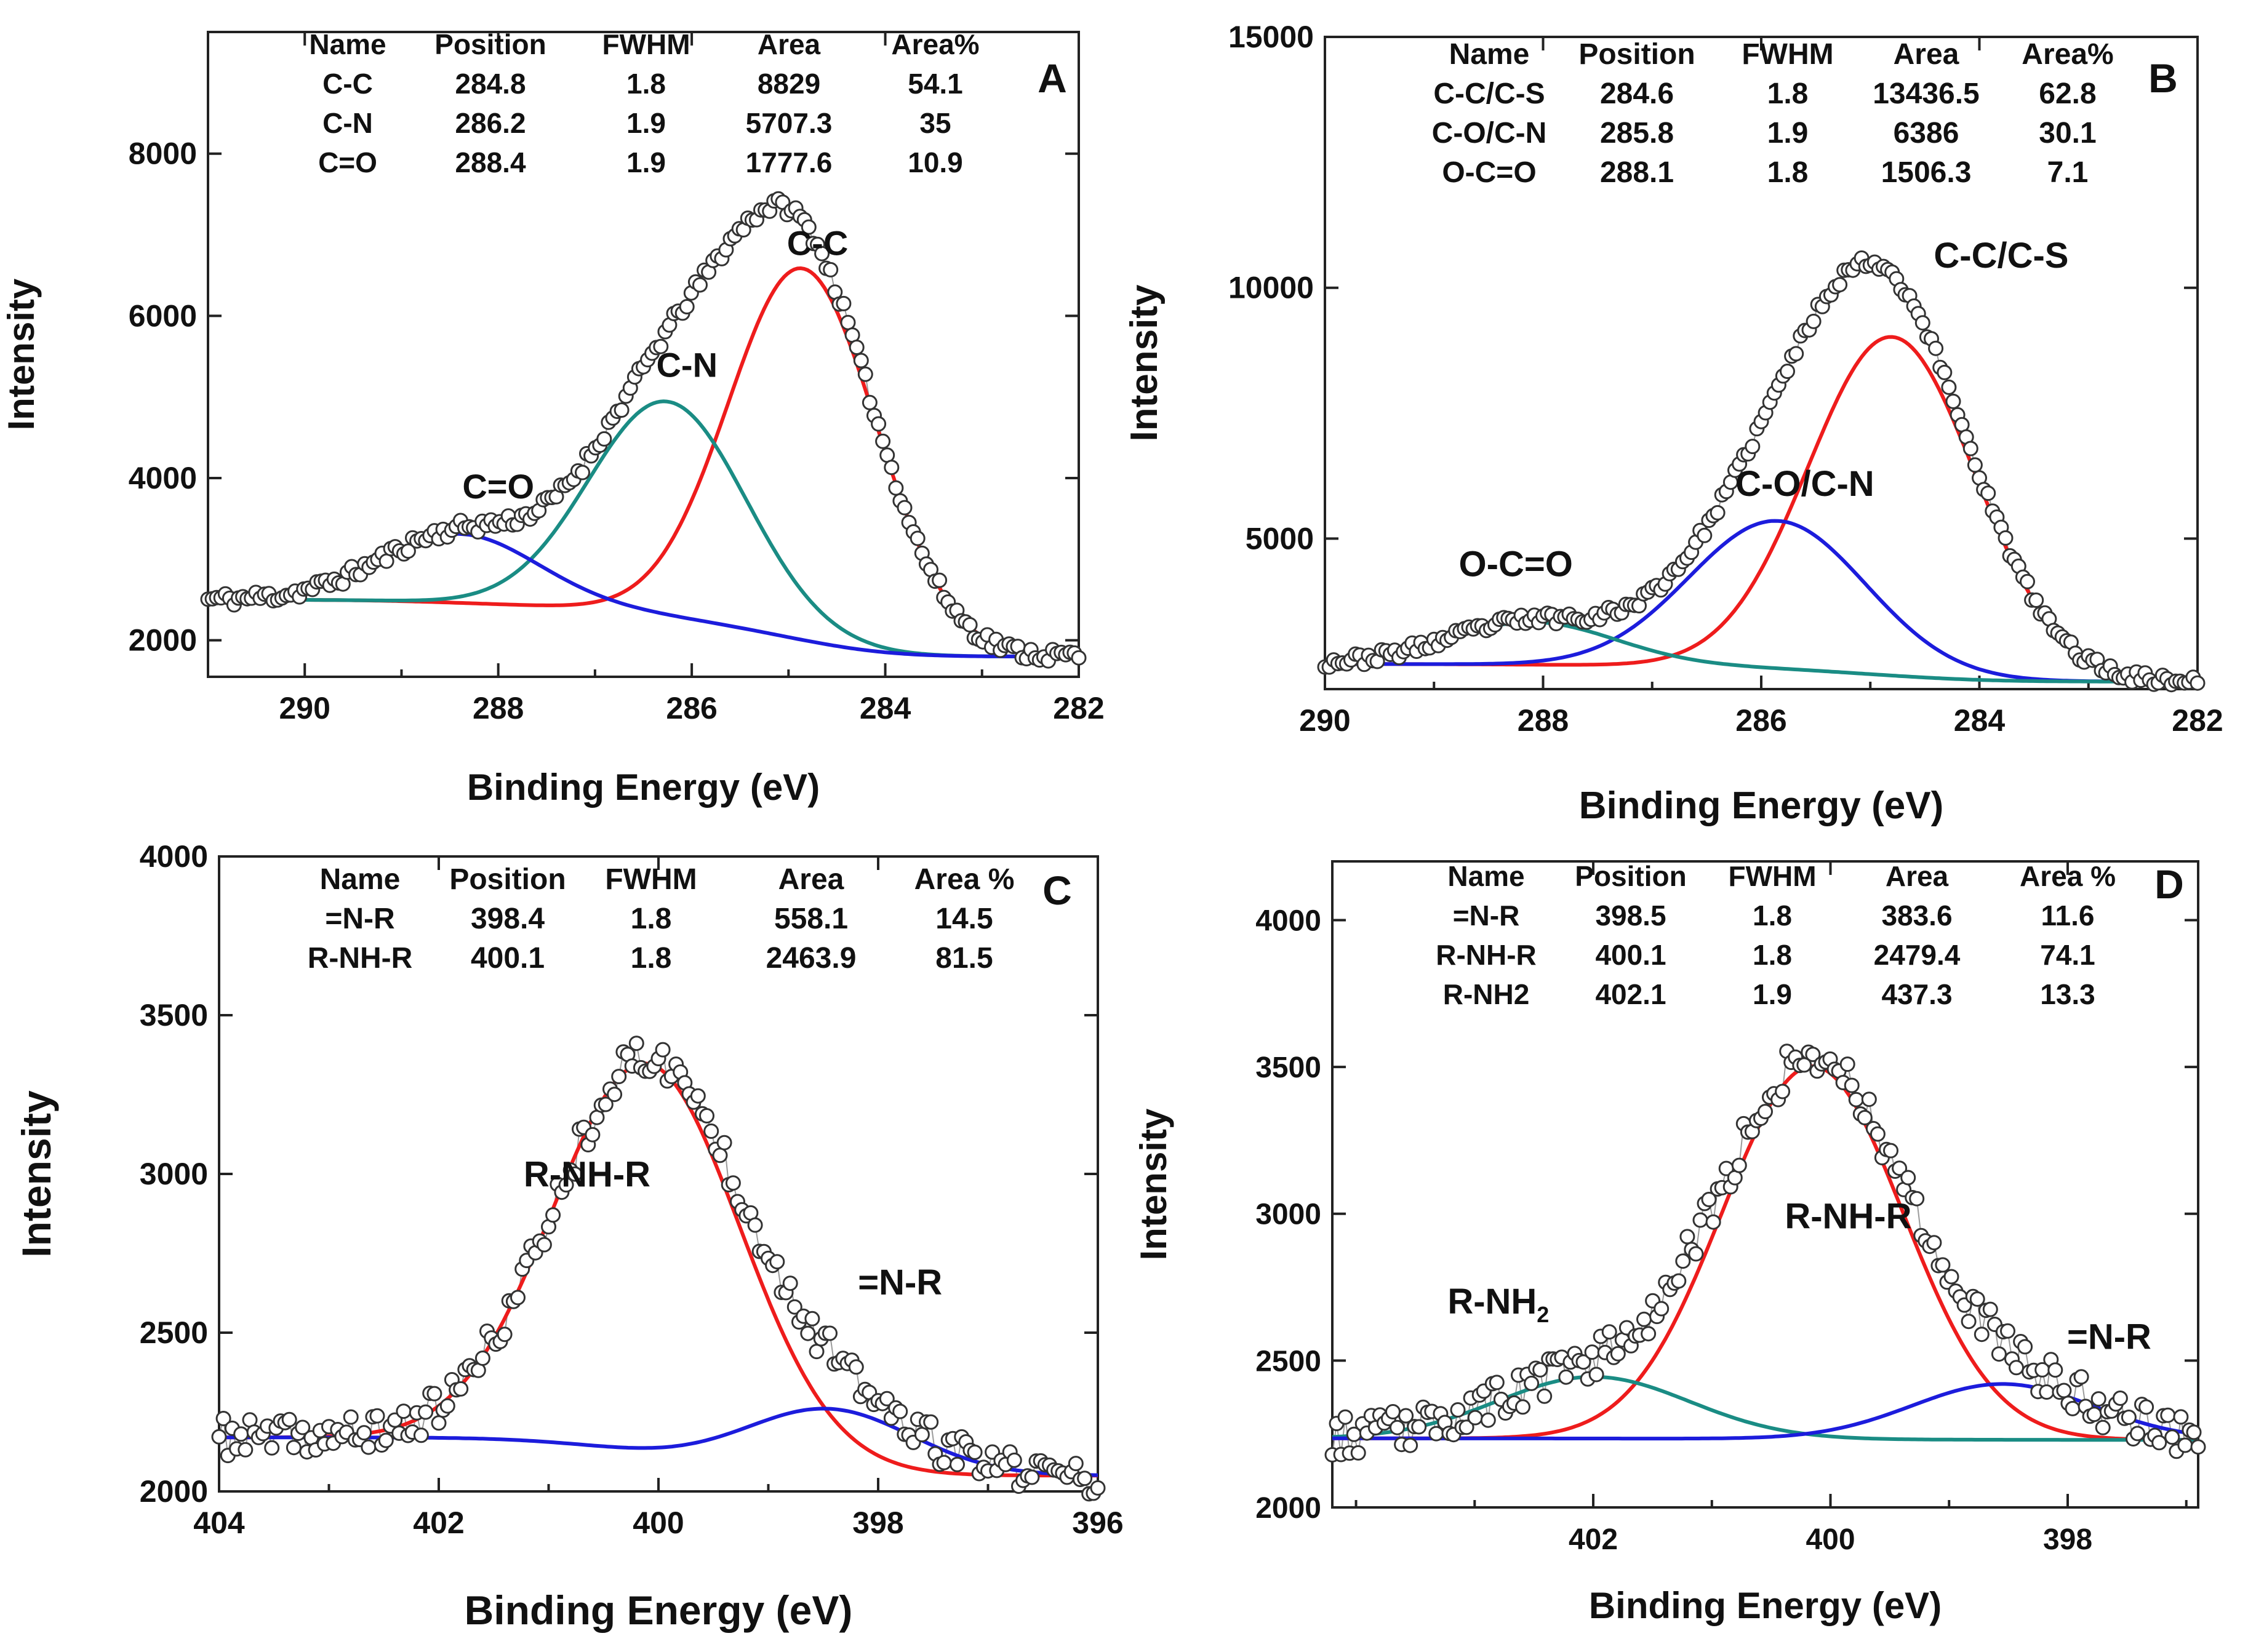 Image resolution: width=2248 pixels, height=1652 pixels. I want to click on x-tick-label: 398, so click(877, 1523).